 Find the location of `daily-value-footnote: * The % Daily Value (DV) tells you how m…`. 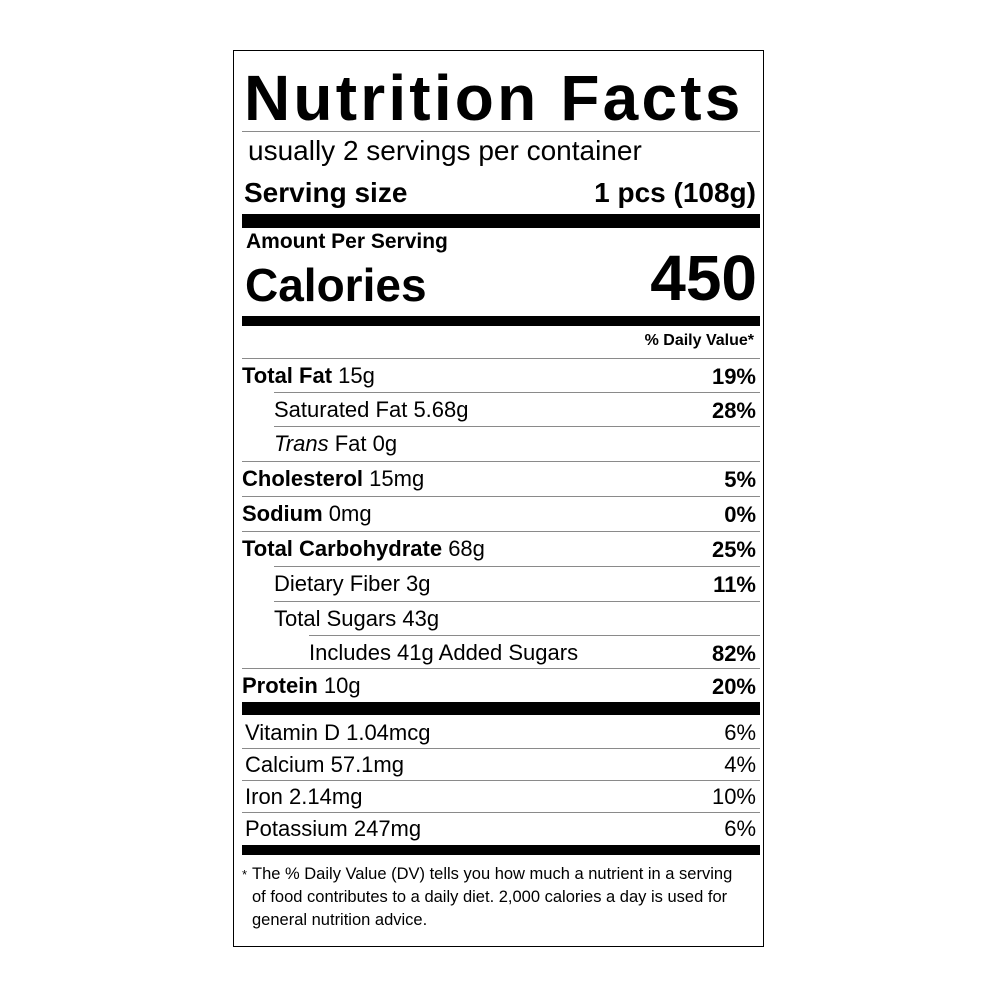

daily-value-footnote: * The % Daily Value (DV) tells you how m… is located at coordinates (494, 897).